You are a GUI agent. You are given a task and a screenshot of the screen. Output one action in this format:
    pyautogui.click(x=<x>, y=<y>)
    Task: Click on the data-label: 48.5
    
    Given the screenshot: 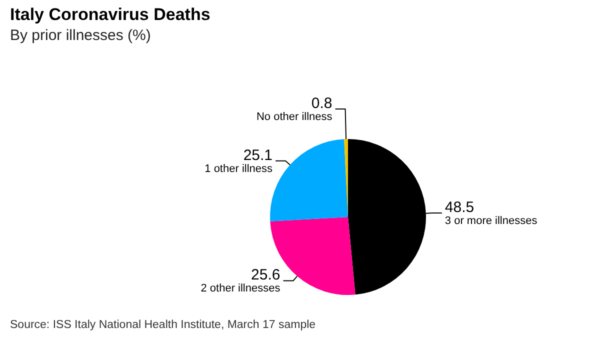 What is the action you would take?
    pyautogui.click(x=459, y=207)
    